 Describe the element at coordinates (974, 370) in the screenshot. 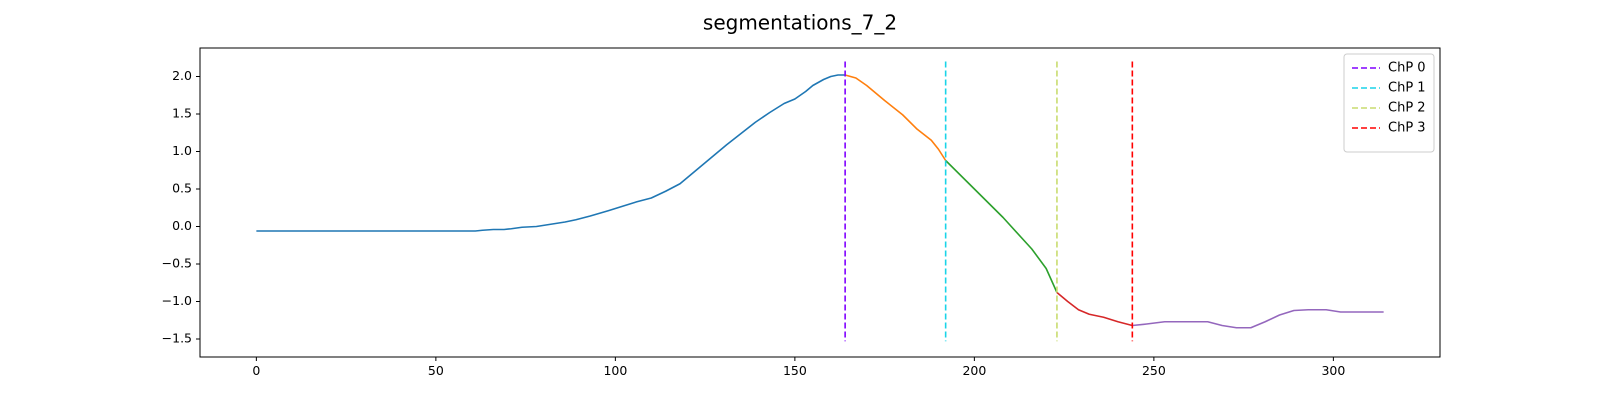

I see `x-tick-label: 200` at that location.